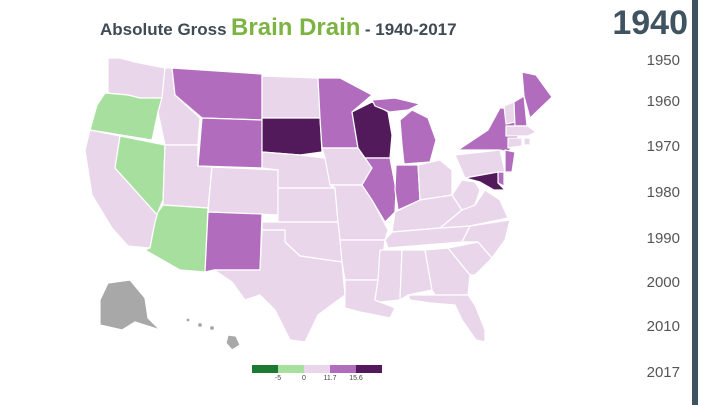 This screenshot has width=720, height=405. I want to click on timeline-year-2000: 2000, so click(663, 282).